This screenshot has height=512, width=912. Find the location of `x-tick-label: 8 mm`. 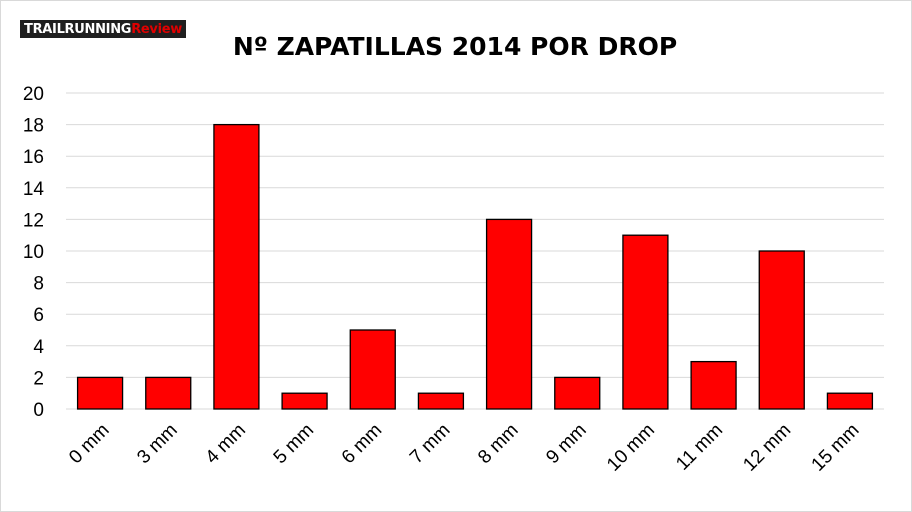

x-tick-label: 8 mm is located at coordinates (498, 444).